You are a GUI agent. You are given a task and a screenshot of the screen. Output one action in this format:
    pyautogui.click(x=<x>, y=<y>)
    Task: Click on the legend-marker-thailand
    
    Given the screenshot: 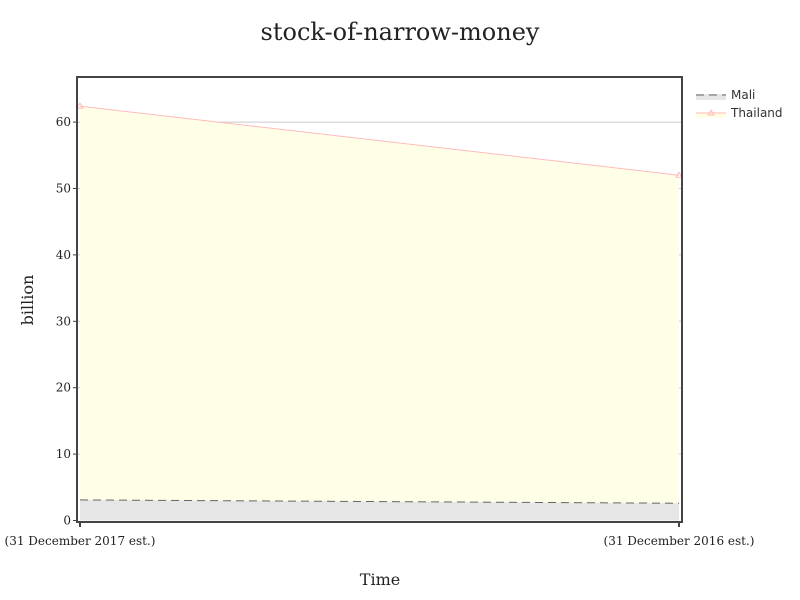 What is the action you would take?
    pyautogui.click(x=711, y=112)
    